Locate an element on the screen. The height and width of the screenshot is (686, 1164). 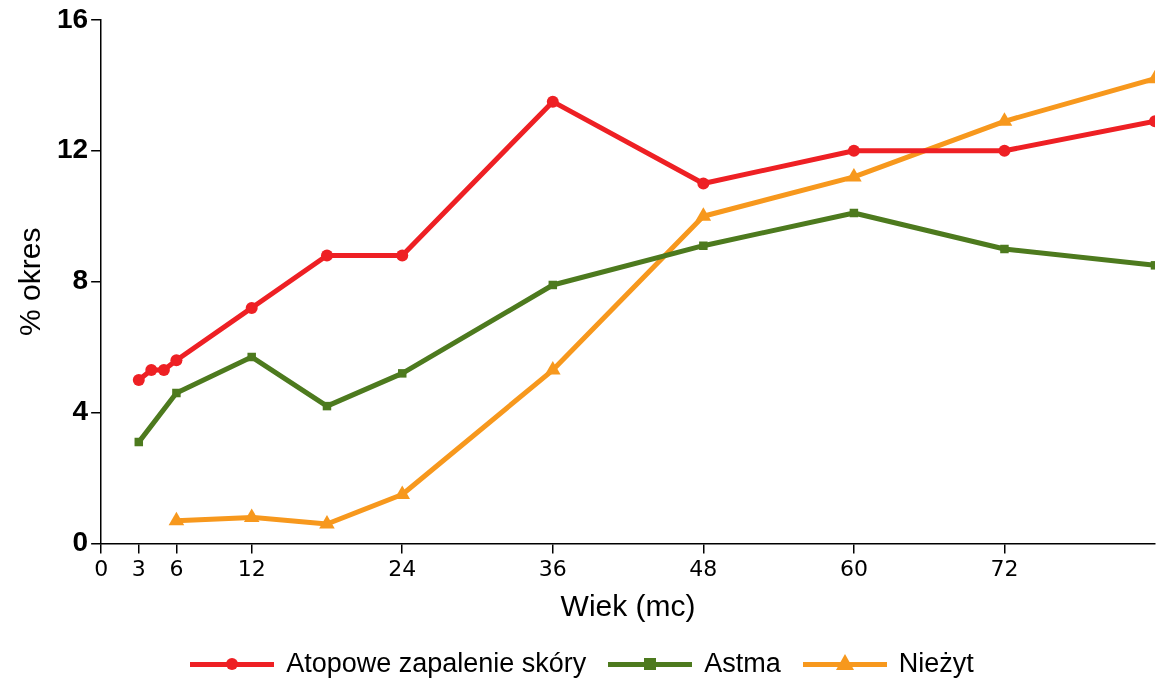
y-tick-label: 12 is located at coordinates (72, 149).